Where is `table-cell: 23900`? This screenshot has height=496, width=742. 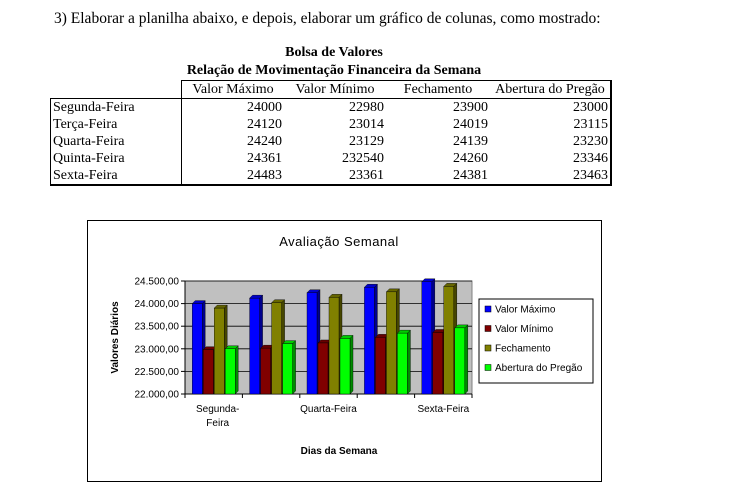 table-cell: 23900 is located at coordinates (438, 107).